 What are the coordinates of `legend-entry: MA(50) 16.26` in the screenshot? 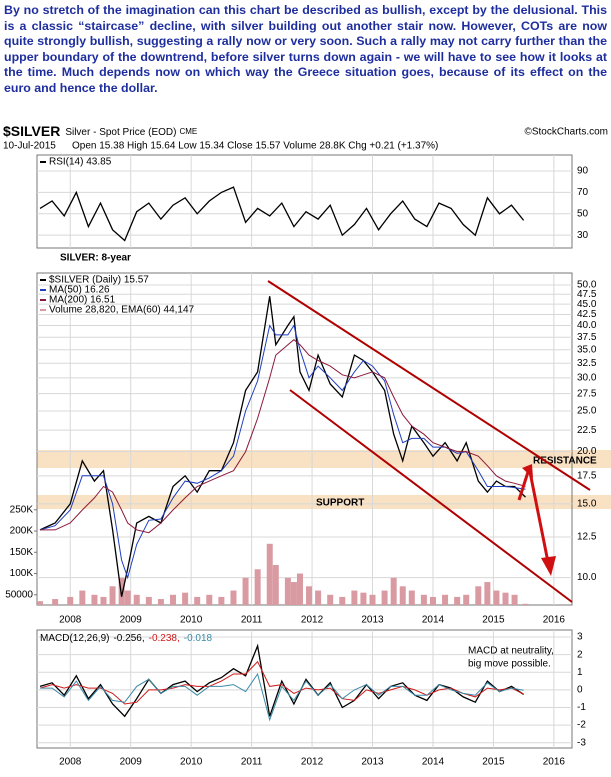 It's located at (79, 290).